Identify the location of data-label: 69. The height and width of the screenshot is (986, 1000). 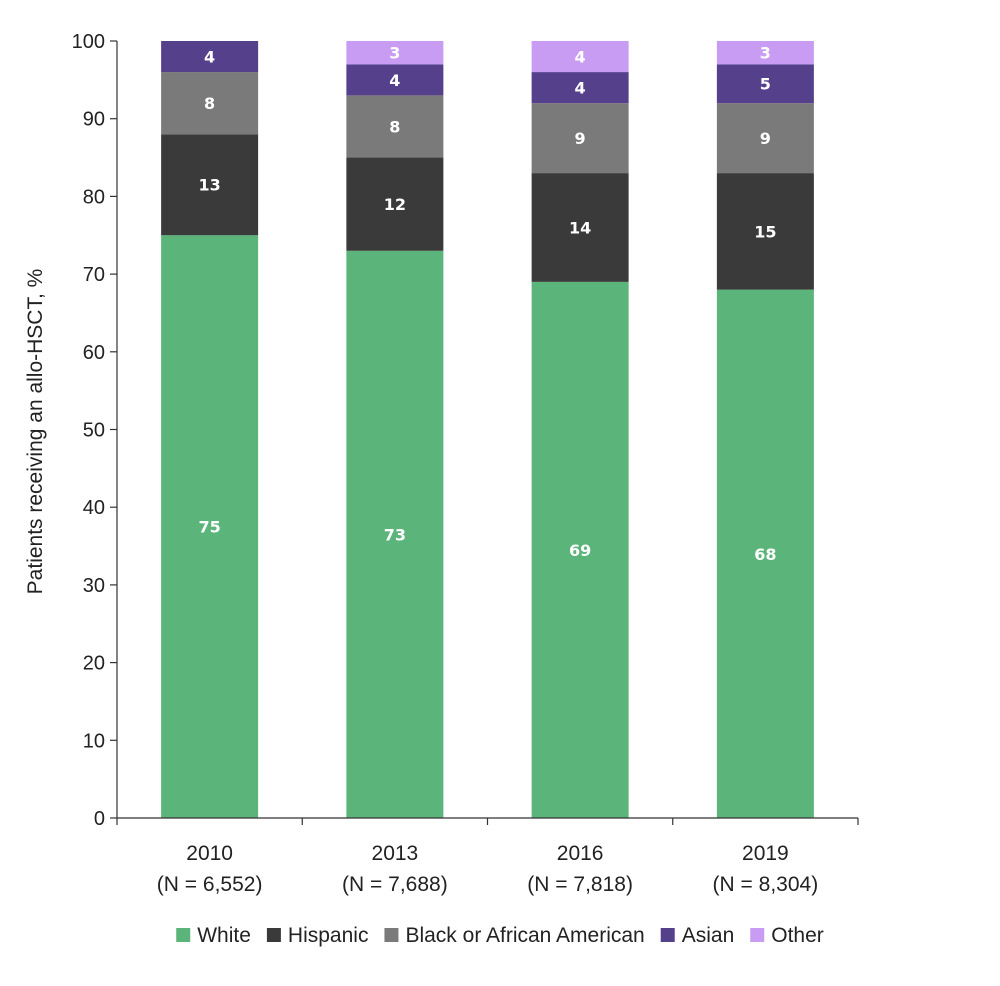
(580, 550).